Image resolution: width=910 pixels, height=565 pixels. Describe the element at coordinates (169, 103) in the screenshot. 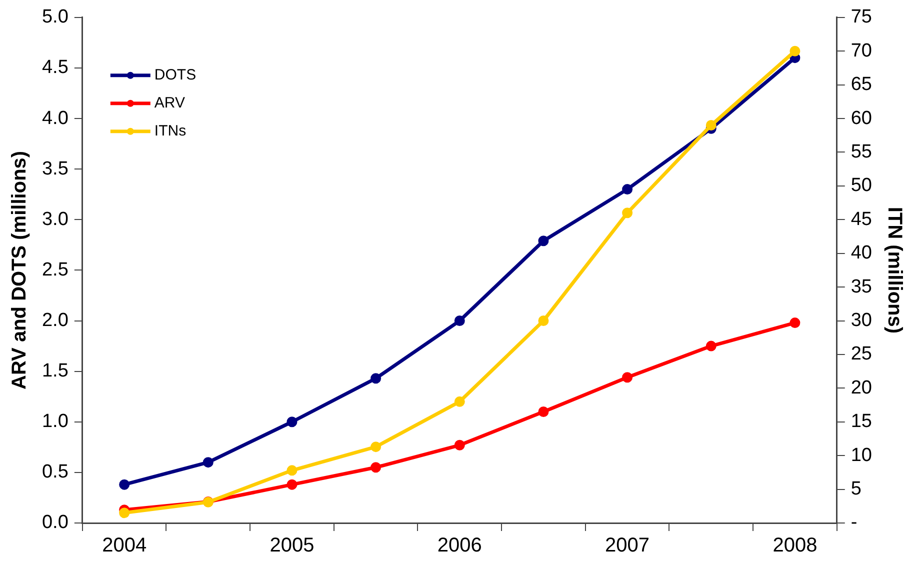

I see `legend-label: ARV` at that location.